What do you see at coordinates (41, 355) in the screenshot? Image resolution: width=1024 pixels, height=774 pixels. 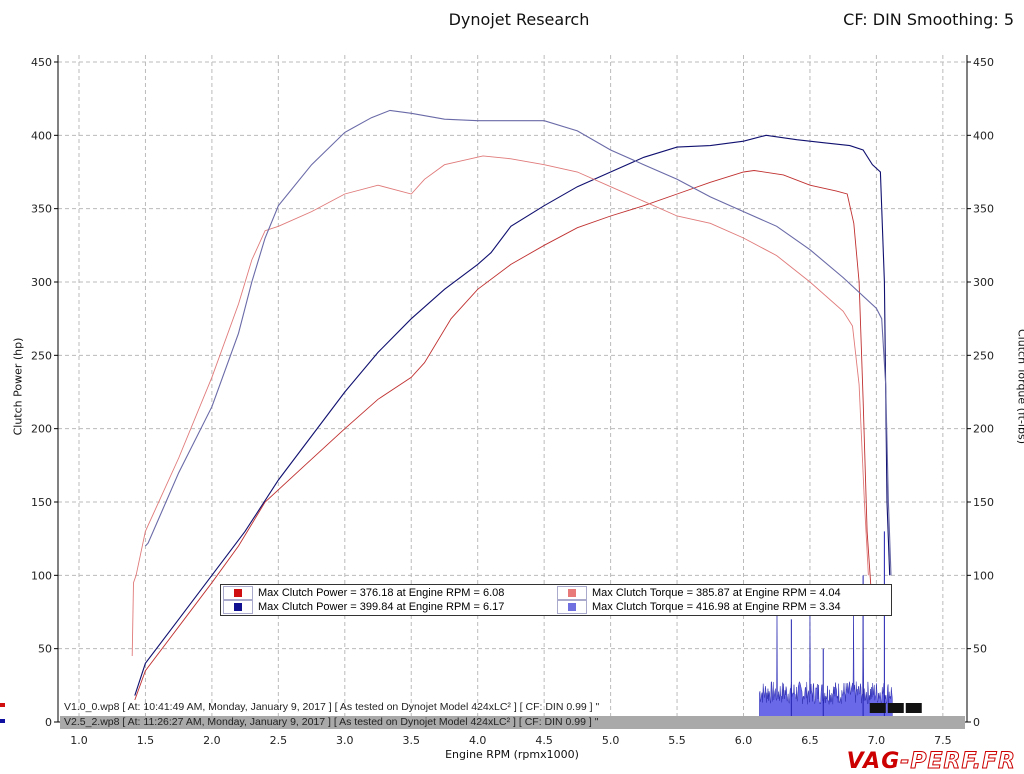 I see `y-tick-label: 250` at bounding box center [41, 355].